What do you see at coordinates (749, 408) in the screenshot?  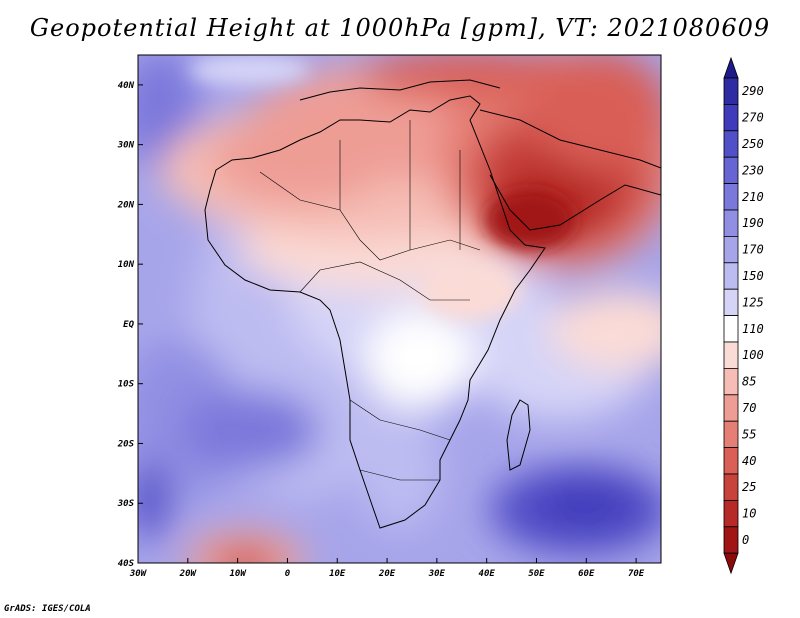 I see `colorbar-label: 70` at bounding box center [749, 408].